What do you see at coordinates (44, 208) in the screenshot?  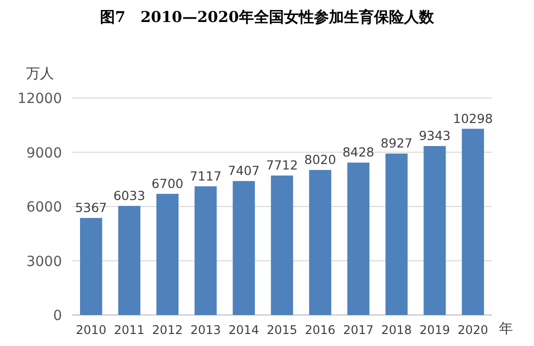 I see `ytick: 6000` at bounding box center [44, 208].